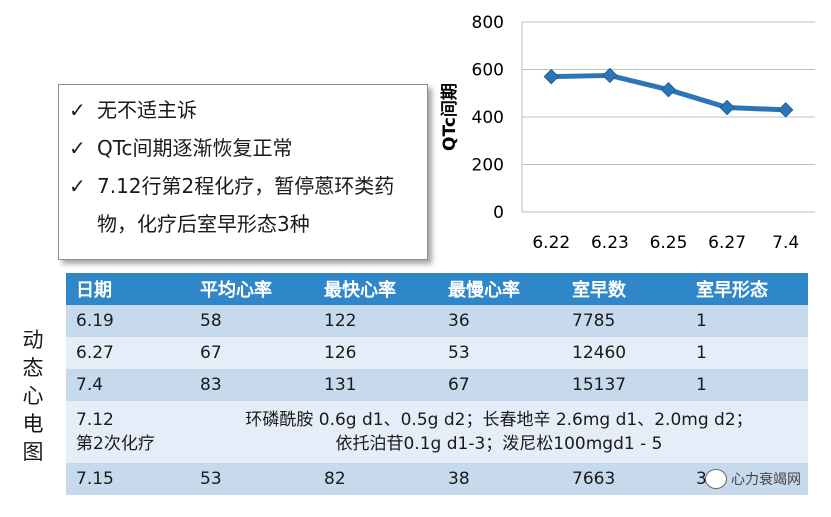 The image size is (831, 517). What do you see at coordinates (624, 479) in the screenshot?
I see `cell: 7663` at bounding box center [624, 479].